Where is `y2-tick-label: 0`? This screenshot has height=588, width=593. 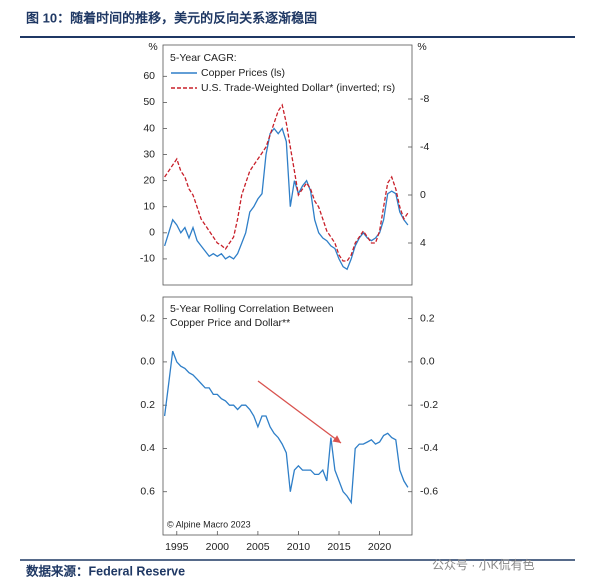 y2-tick-label: 0 is located at coordinates (423, 195).